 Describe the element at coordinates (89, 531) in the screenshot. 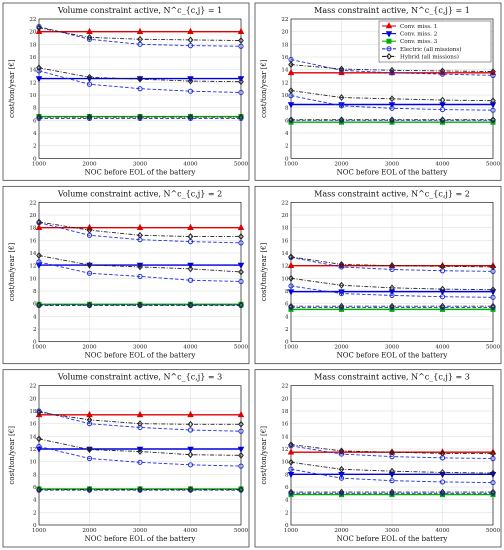

I see `x-tick-label: 2000` at that location.